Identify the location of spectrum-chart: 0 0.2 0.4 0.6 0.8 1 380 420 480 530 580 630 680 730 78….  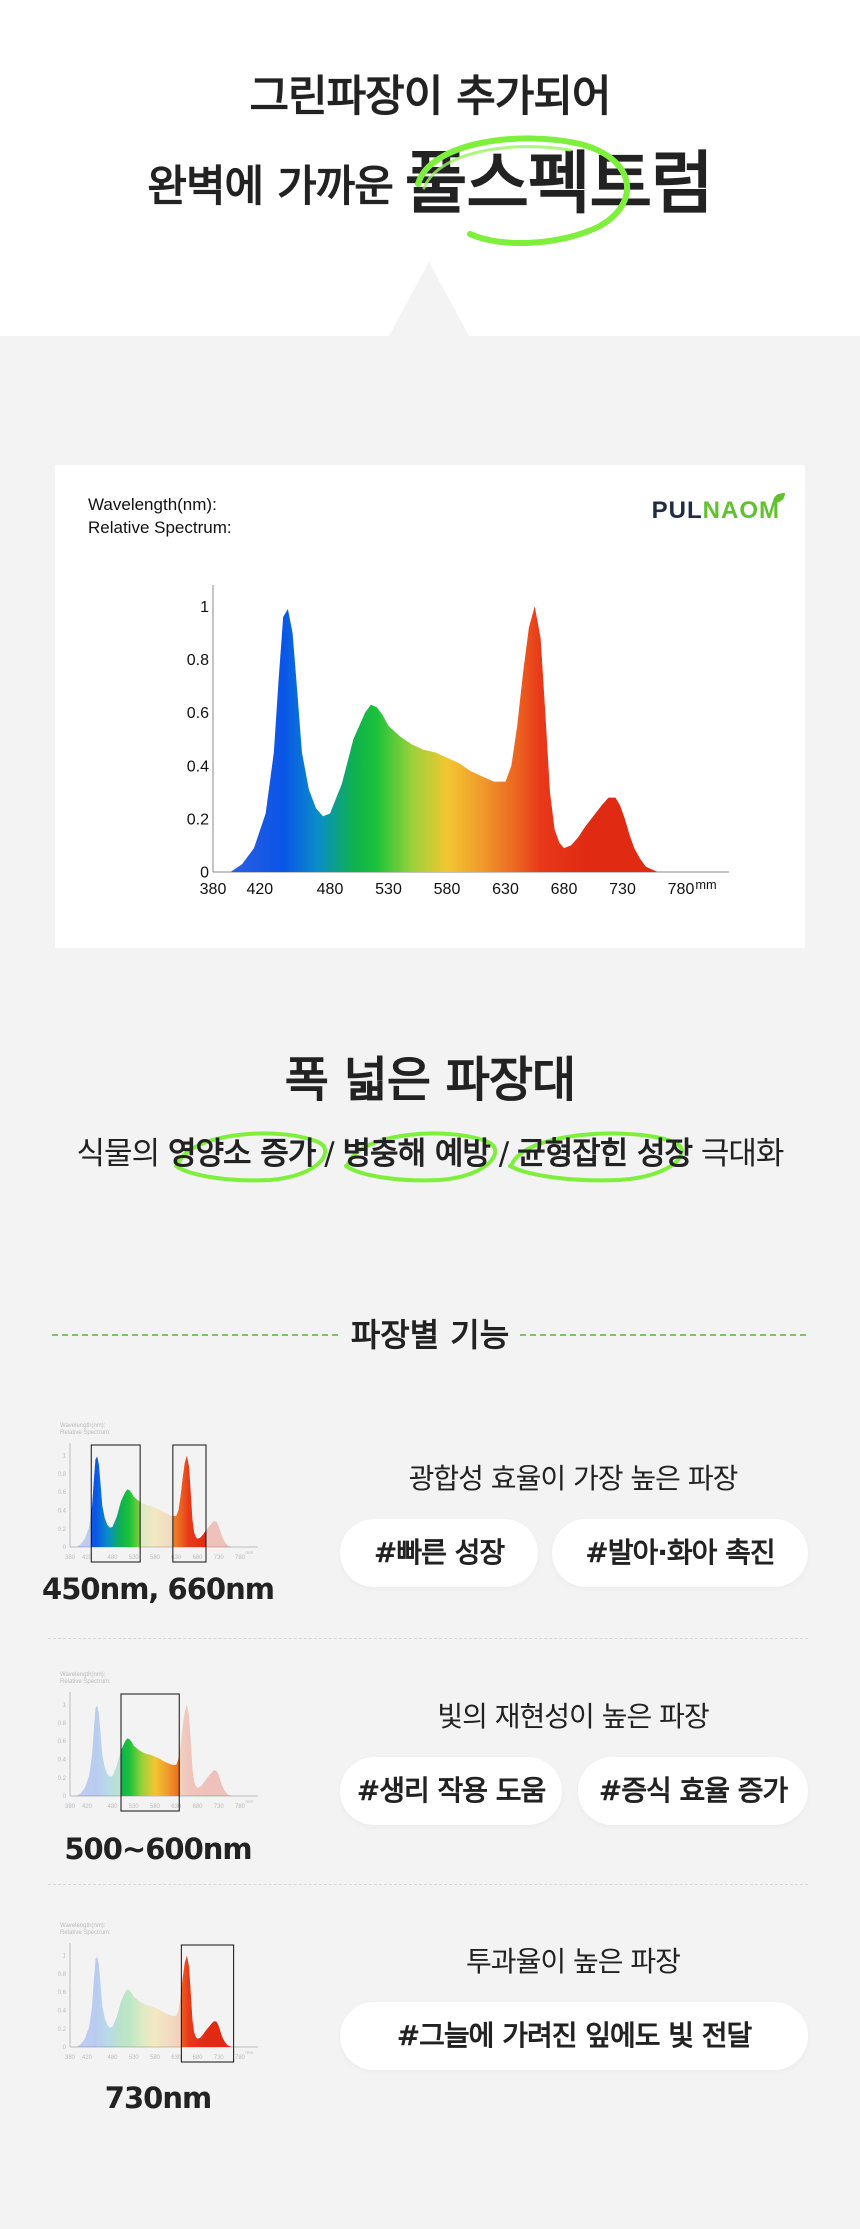
(458, 741).